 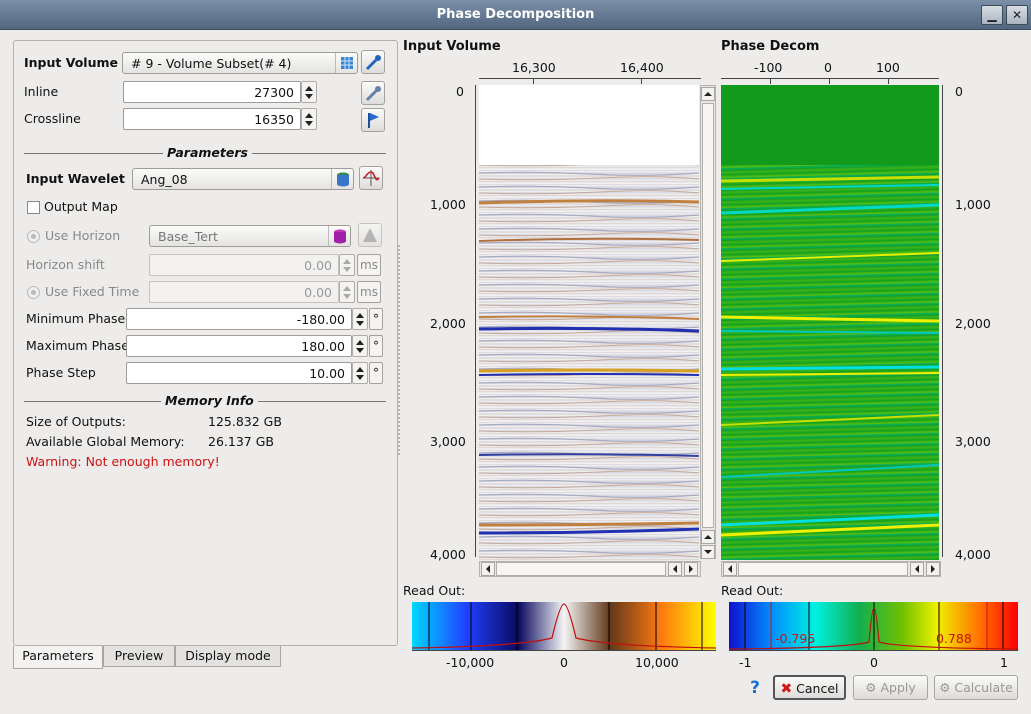 What do you see at coordinates (244, 292) in the screenshot?
I see `fixed-time-input: 0.00` at bounding box center [244, 292].